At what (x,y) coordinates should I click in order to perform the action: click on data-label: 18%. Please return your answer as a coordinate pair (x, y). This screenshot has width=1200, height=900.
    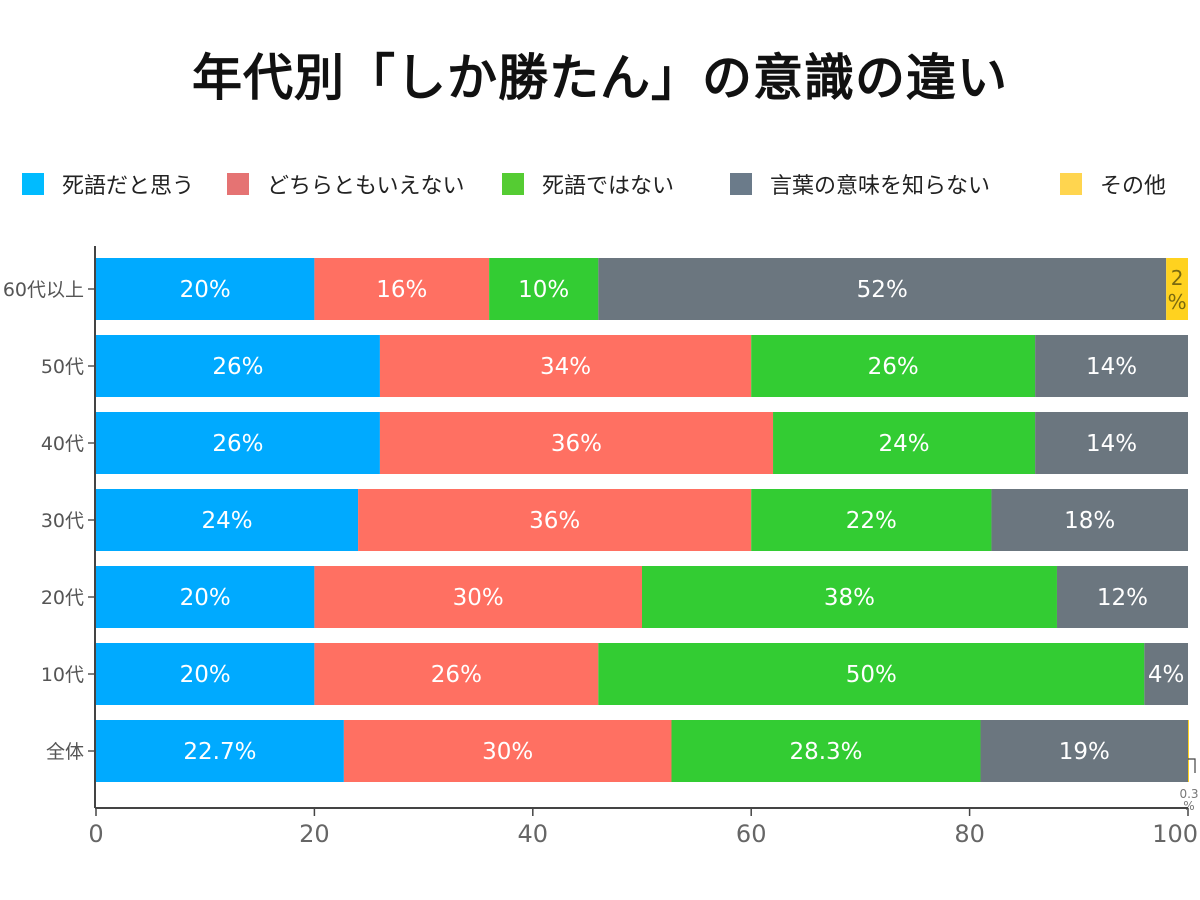
    Looking at the image, I should click on (1089, 521).